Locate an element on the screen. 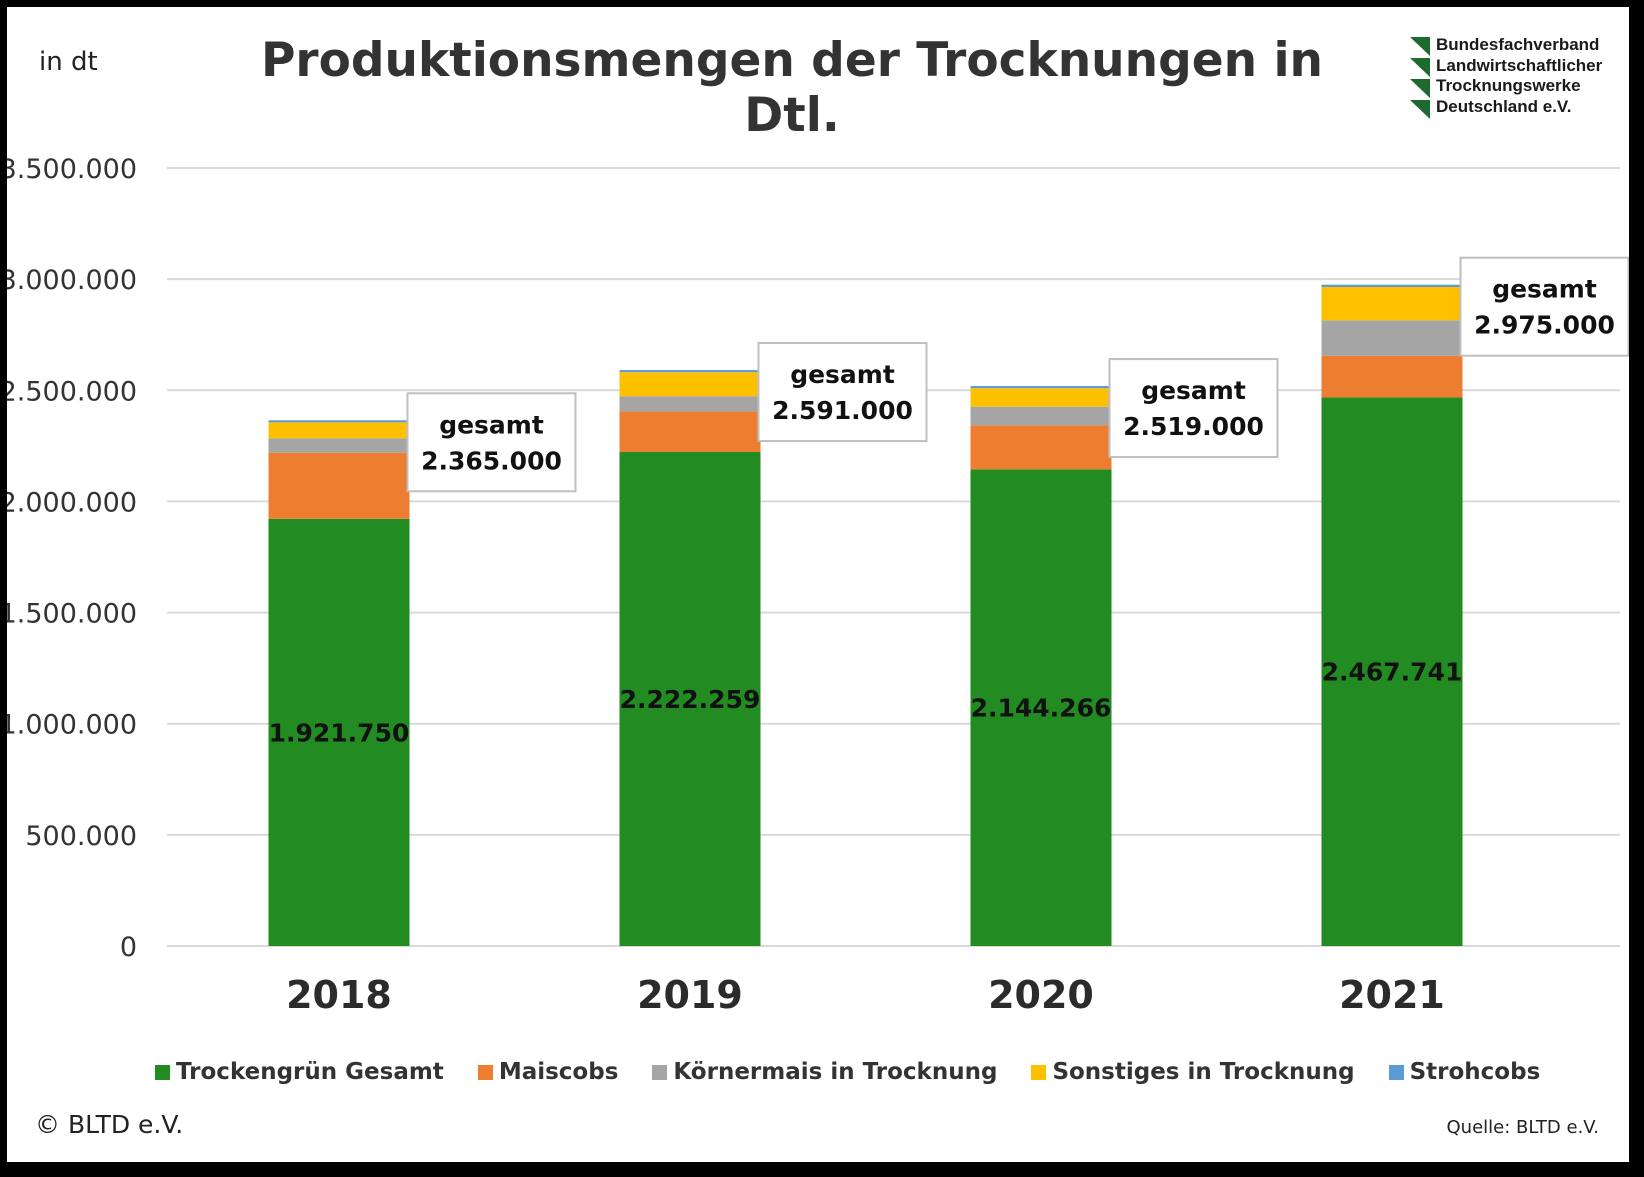 This screenshot has width=1644, height=1177. logo-line: Trocknungswerke is located at coordinates (1508, 85).